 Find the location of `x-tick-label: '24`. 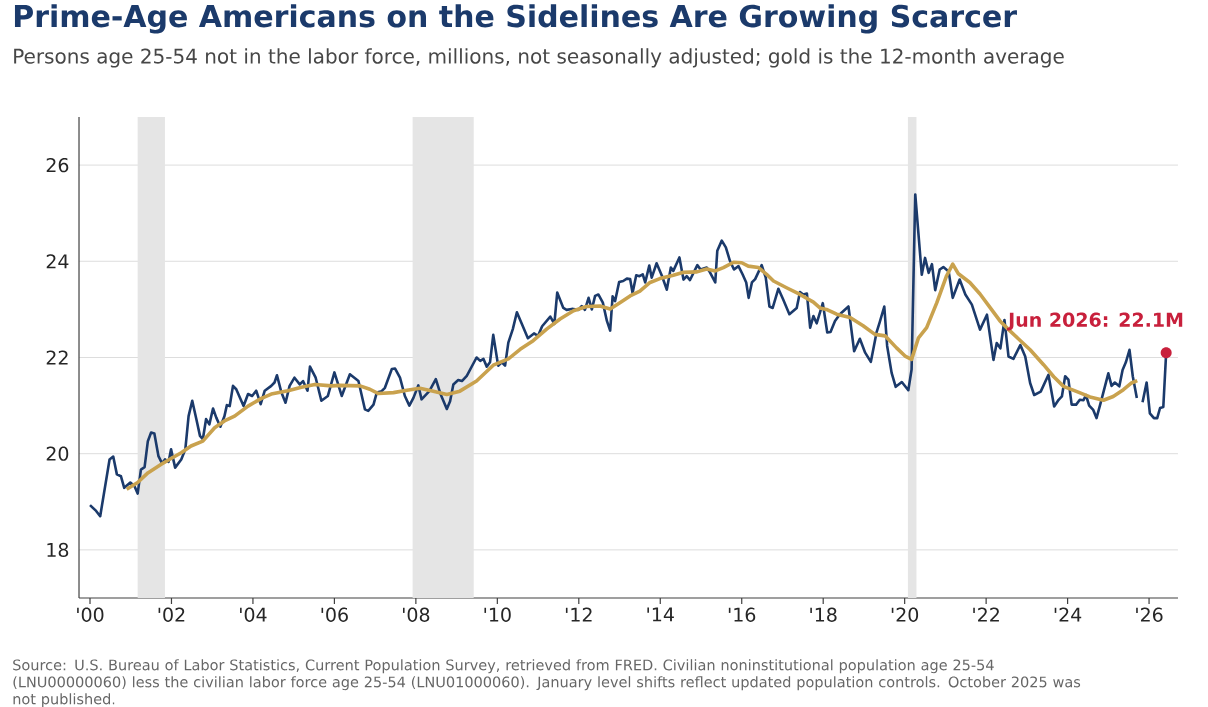

x-tick-label: '24 is located at coordinates (1068, 614).